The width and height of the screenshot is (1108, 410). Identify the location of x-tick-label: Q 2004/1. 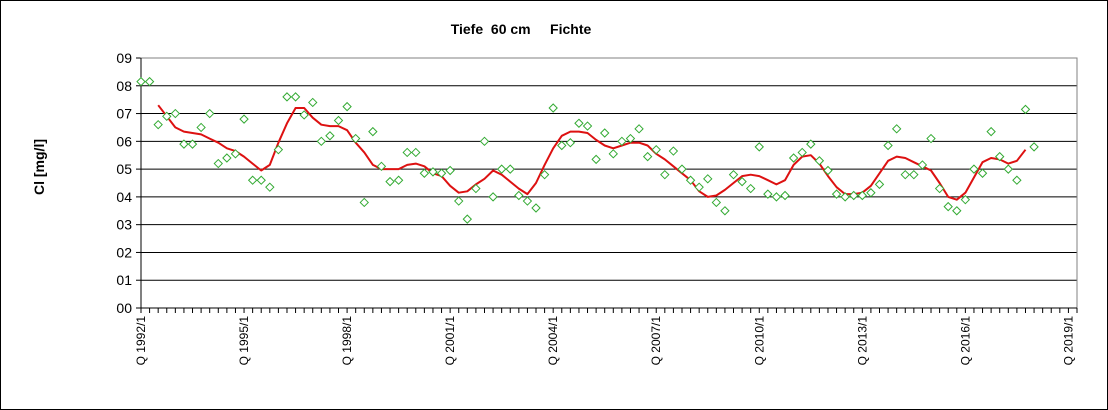
(553, 341).